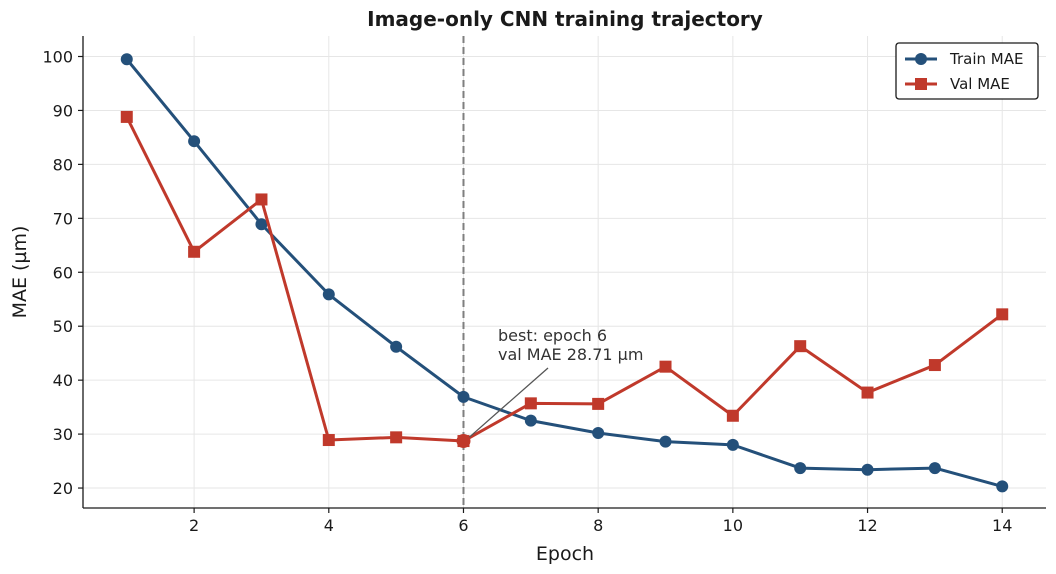  I want to click on annotation-line-1: best: epoch 6, so click(552, 335).